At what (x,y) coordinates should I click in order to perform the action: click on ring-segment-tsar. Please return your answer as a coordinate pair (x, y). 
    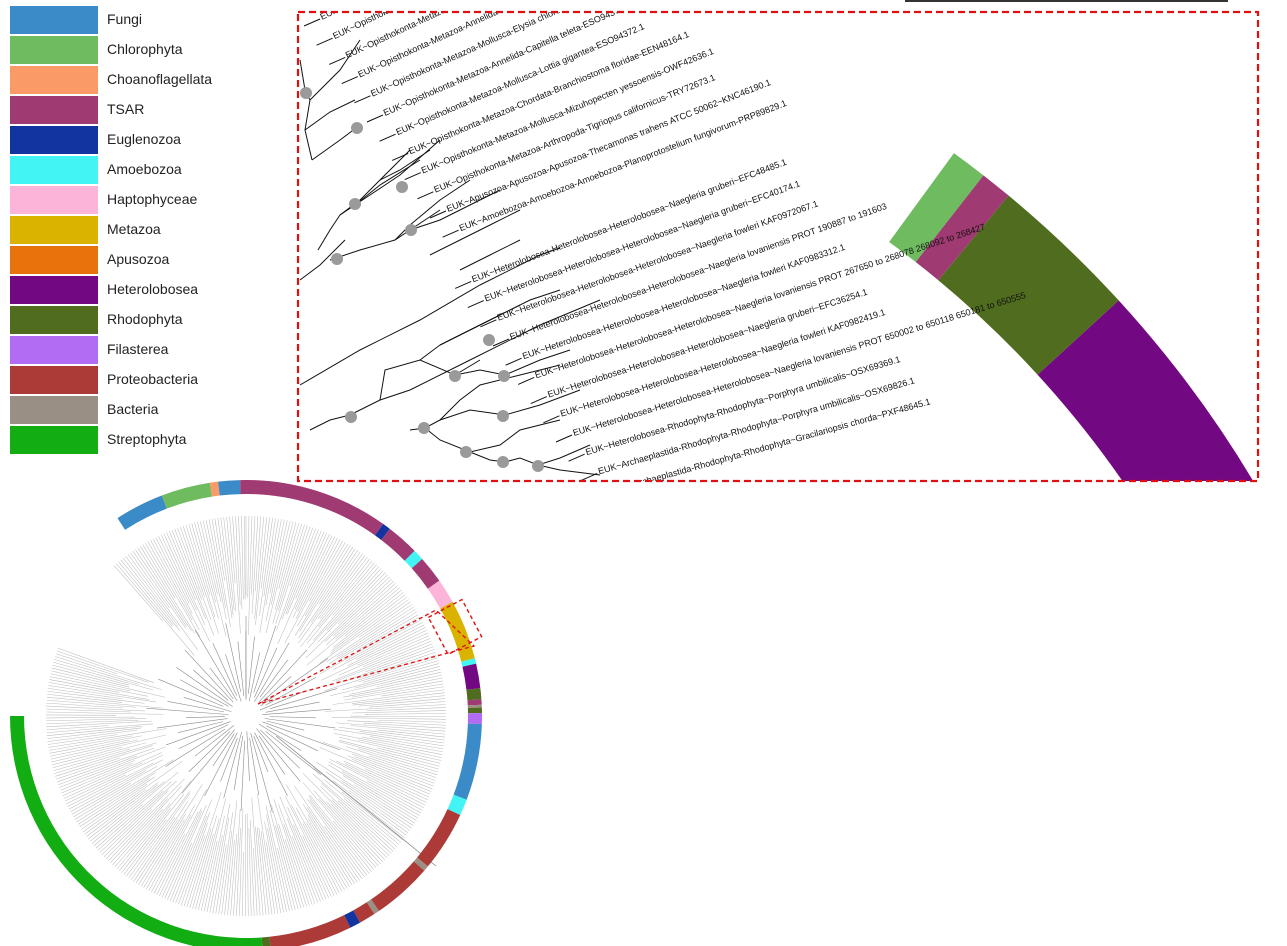
    Looking at the image, I should click on (312, 508).